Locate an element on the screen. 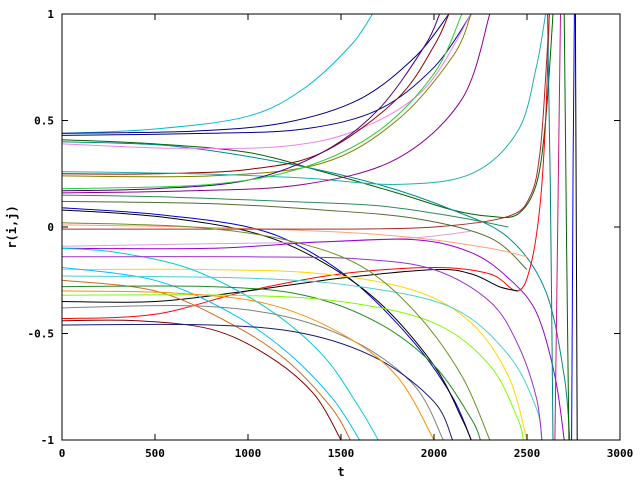 The width and height of the screenshot is (640, 480). y-tick-label: 0 is located at coordinates (50, 227).